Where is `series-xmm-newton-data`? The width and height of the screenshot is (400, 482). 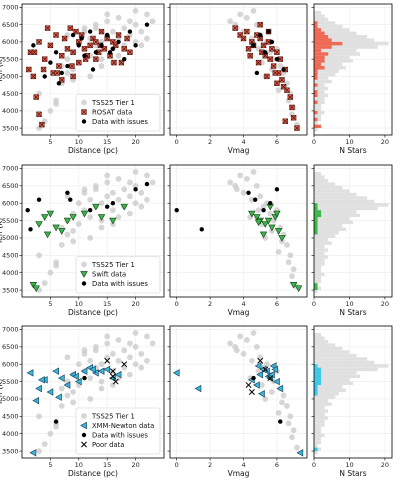
series-xmm-newton-data is located at coordinates (74, 410).